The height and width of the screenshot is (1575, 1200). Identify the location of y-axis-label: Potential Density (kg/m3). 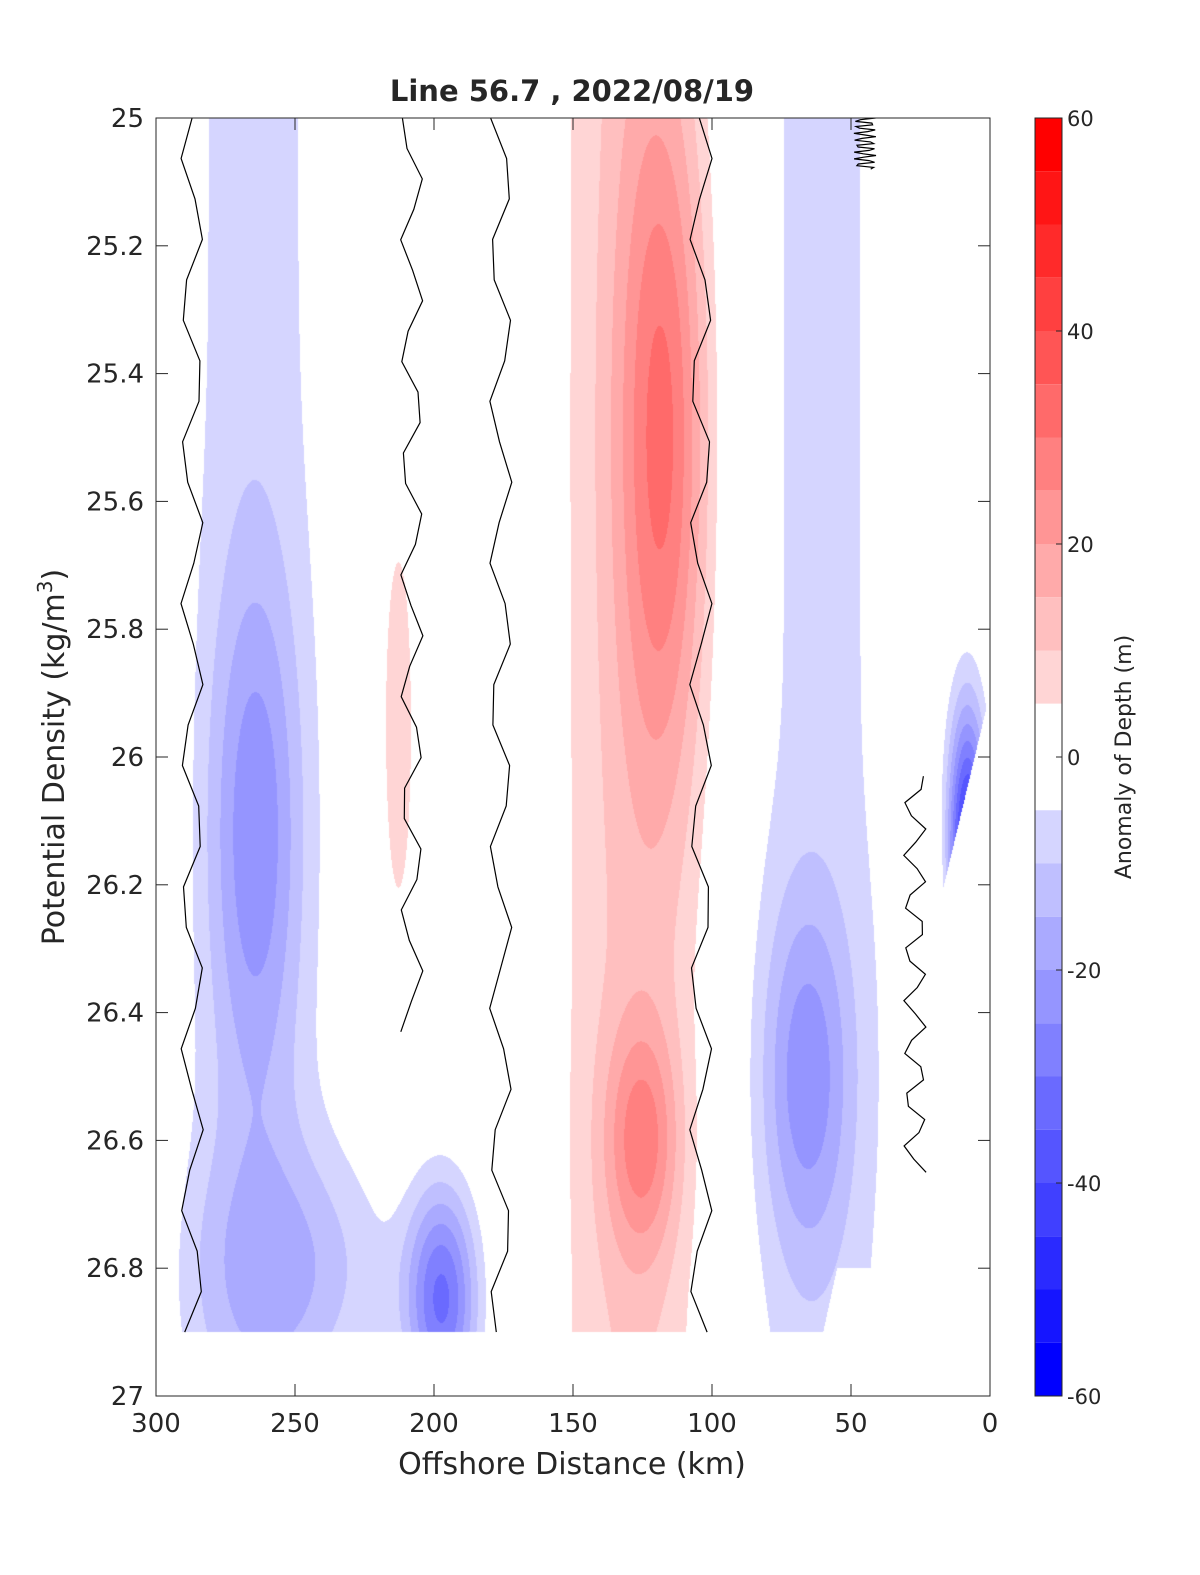
(52, 757).